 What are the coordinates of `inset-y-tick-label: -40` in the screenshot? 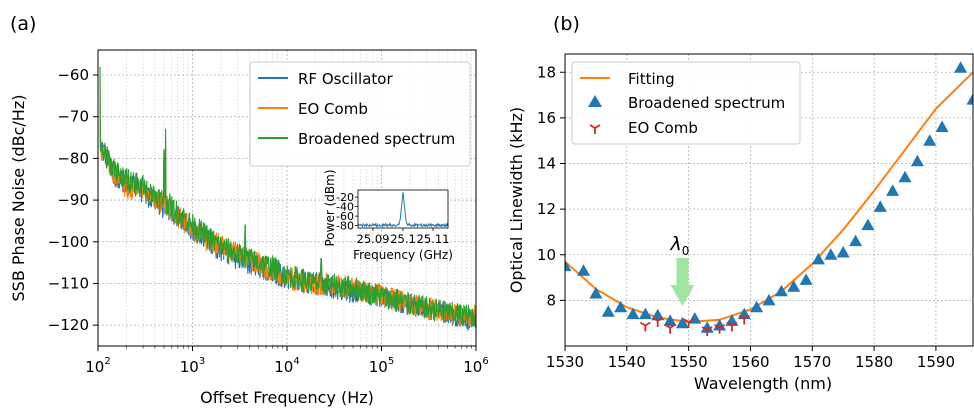 It's located at (345, 207).